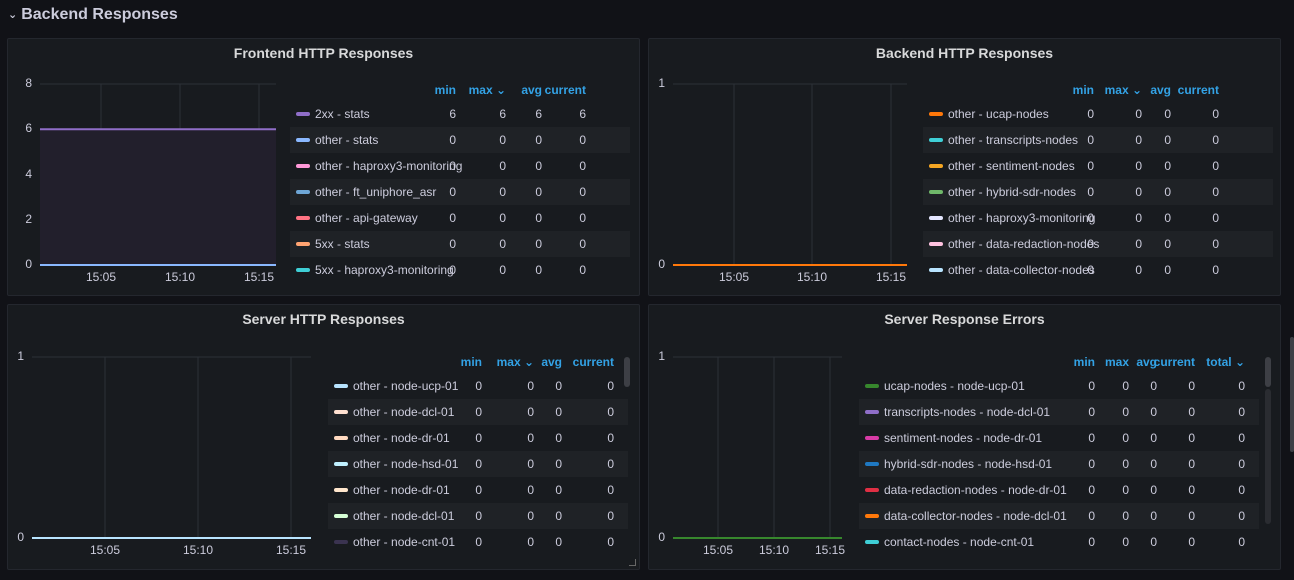 This screenshot has width=1294, height=580. What do you see at coordinates (1059, 438) in the screenshot?
I see `legend-row: sentiment-nodes - node-dr-01 0 0 0 0 0` at bounding box center [1059, 438].